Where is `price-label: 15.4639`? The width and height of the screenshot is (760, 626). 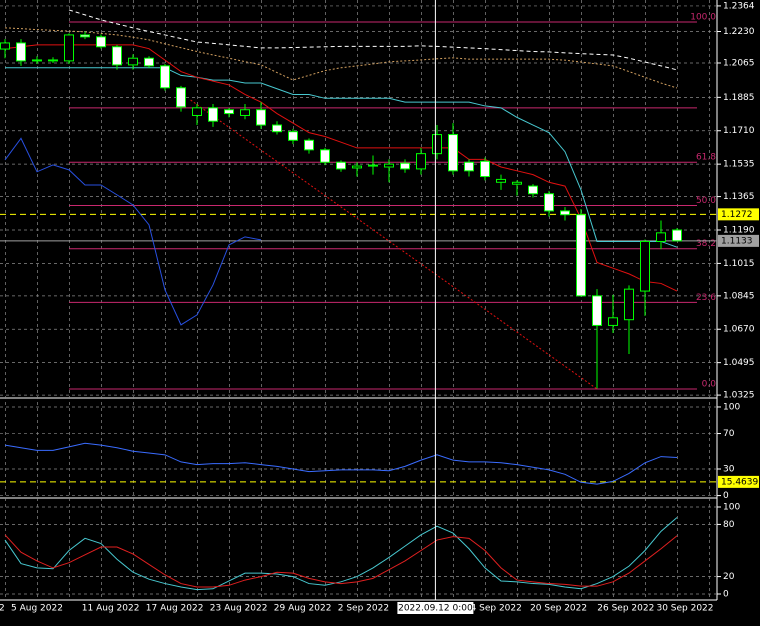 price-label: 15.4639 is located at coordinates (739, 482).